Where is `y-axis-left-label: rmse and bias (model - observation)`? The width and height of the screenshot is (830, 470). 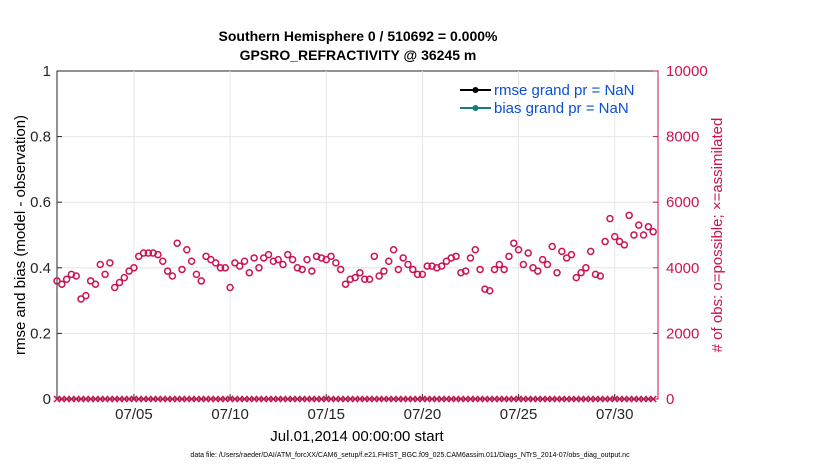 y-axis-left-label: rmse and bias (model - observation) is located at coordinates (20, 235).